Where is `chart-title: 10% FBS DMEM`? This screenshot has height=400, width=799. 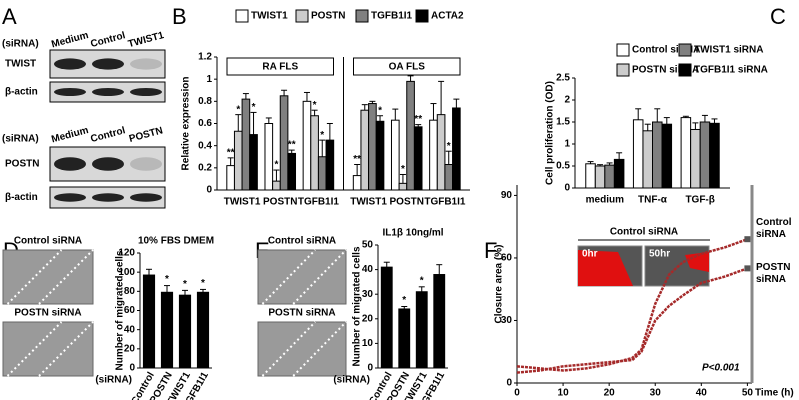 chart-title: 10% FBS DMEM is located at coordinates (176, 241).